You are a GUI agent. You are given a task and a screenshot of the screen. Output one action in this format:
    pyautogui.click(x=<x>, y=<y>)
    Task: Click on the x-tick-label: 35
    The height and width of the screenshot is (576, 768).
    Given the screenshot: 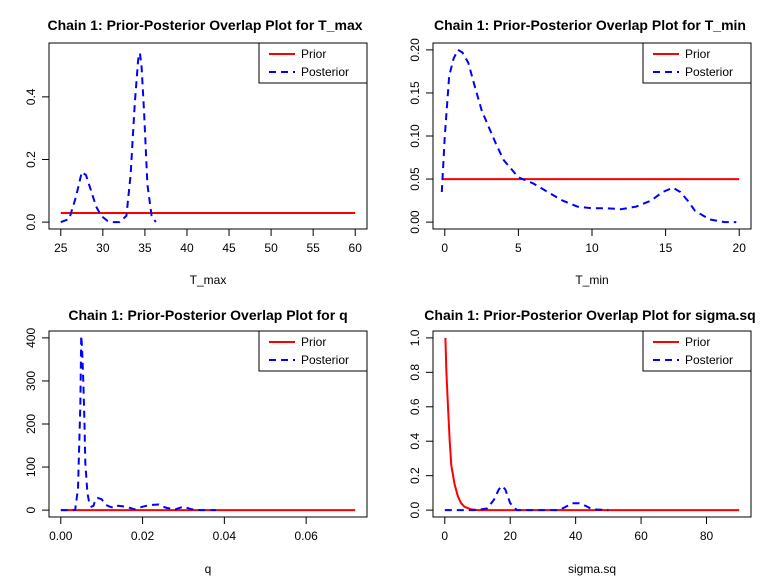 What is the action you would take?
    pyautogui.click(x=145, y=248)
    